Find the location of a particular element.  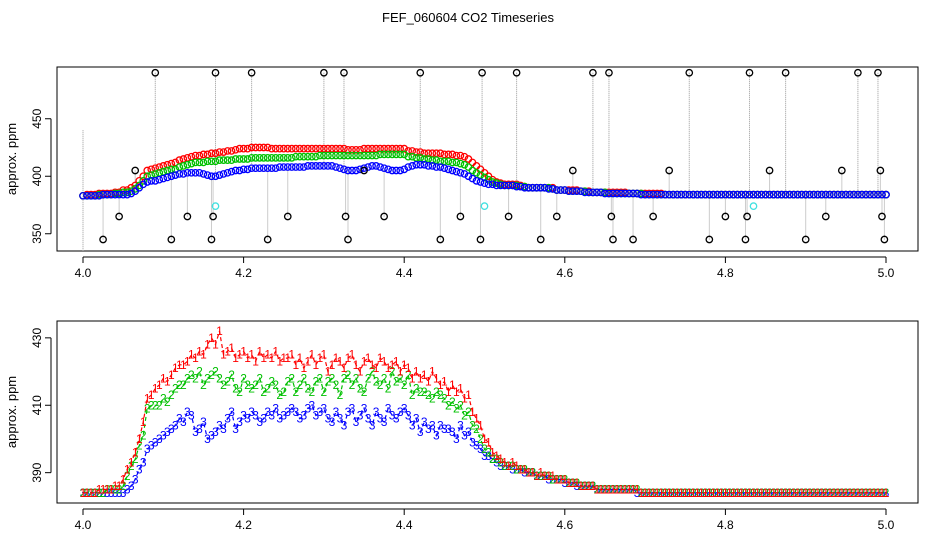

y-axis-top: 350 400 450 is located at coordinates (41, 176).